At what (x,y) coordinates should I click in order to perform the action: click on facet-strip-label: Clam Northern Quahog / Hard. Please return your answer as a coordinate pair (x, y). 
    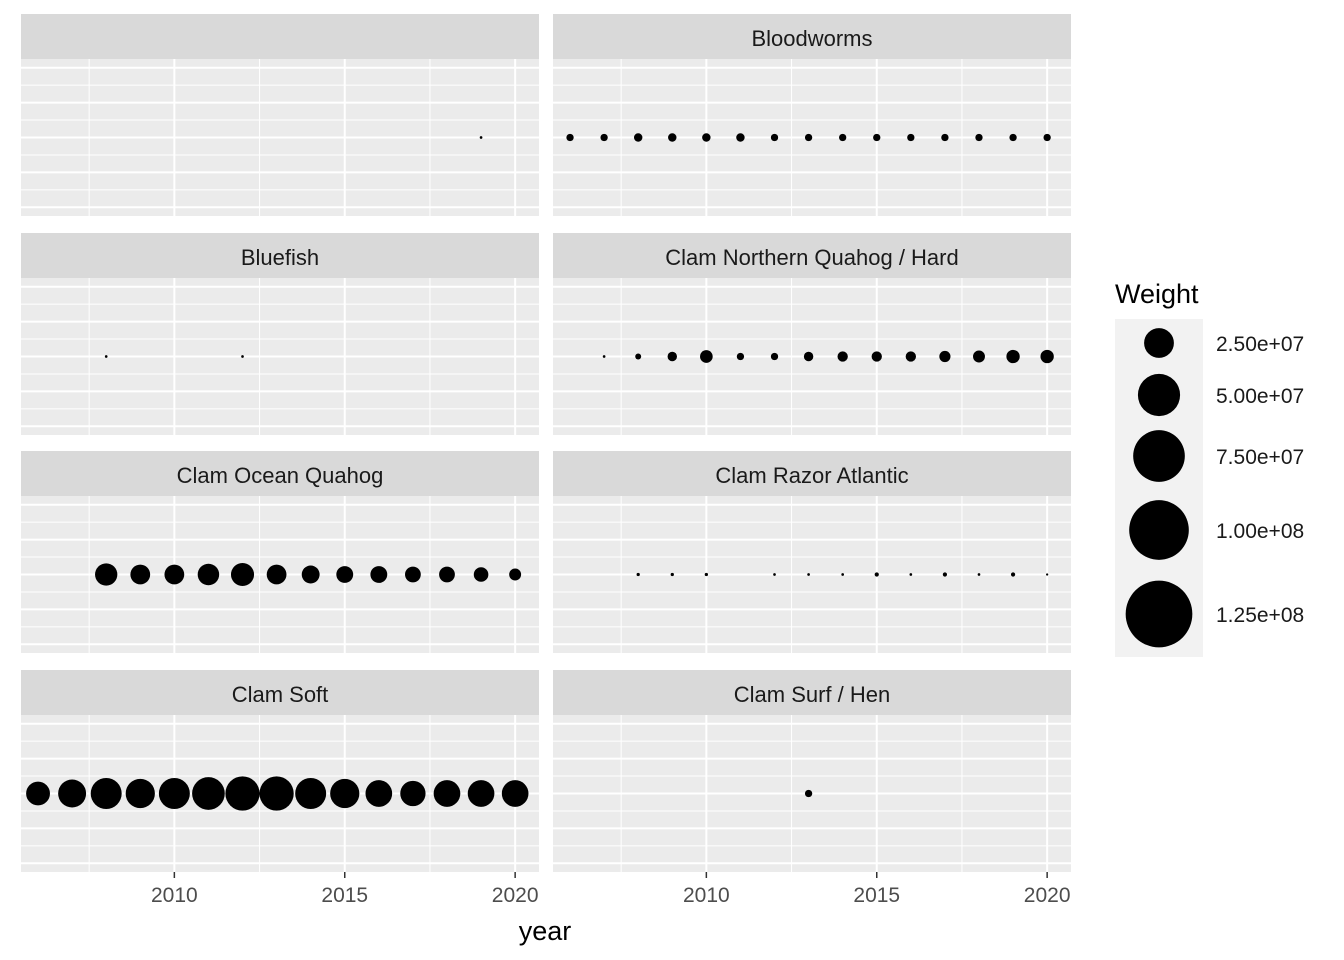
    Looking at the image, I should click on (811, 257).